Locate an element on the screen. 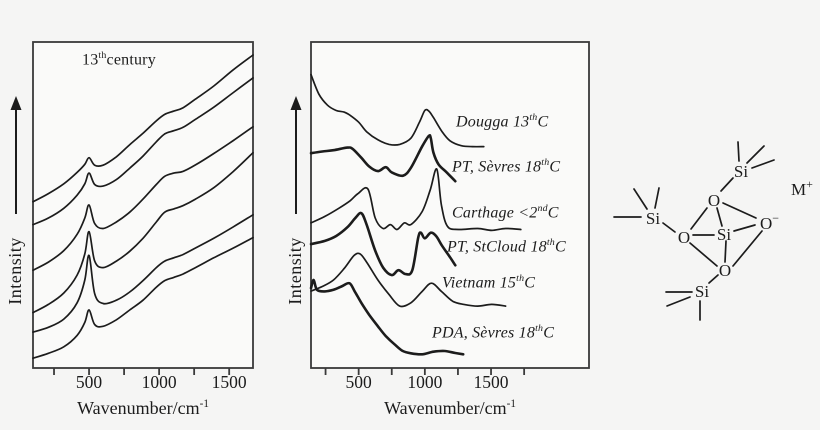  bottom-o-atom: O is located at coordinates (725, 270).